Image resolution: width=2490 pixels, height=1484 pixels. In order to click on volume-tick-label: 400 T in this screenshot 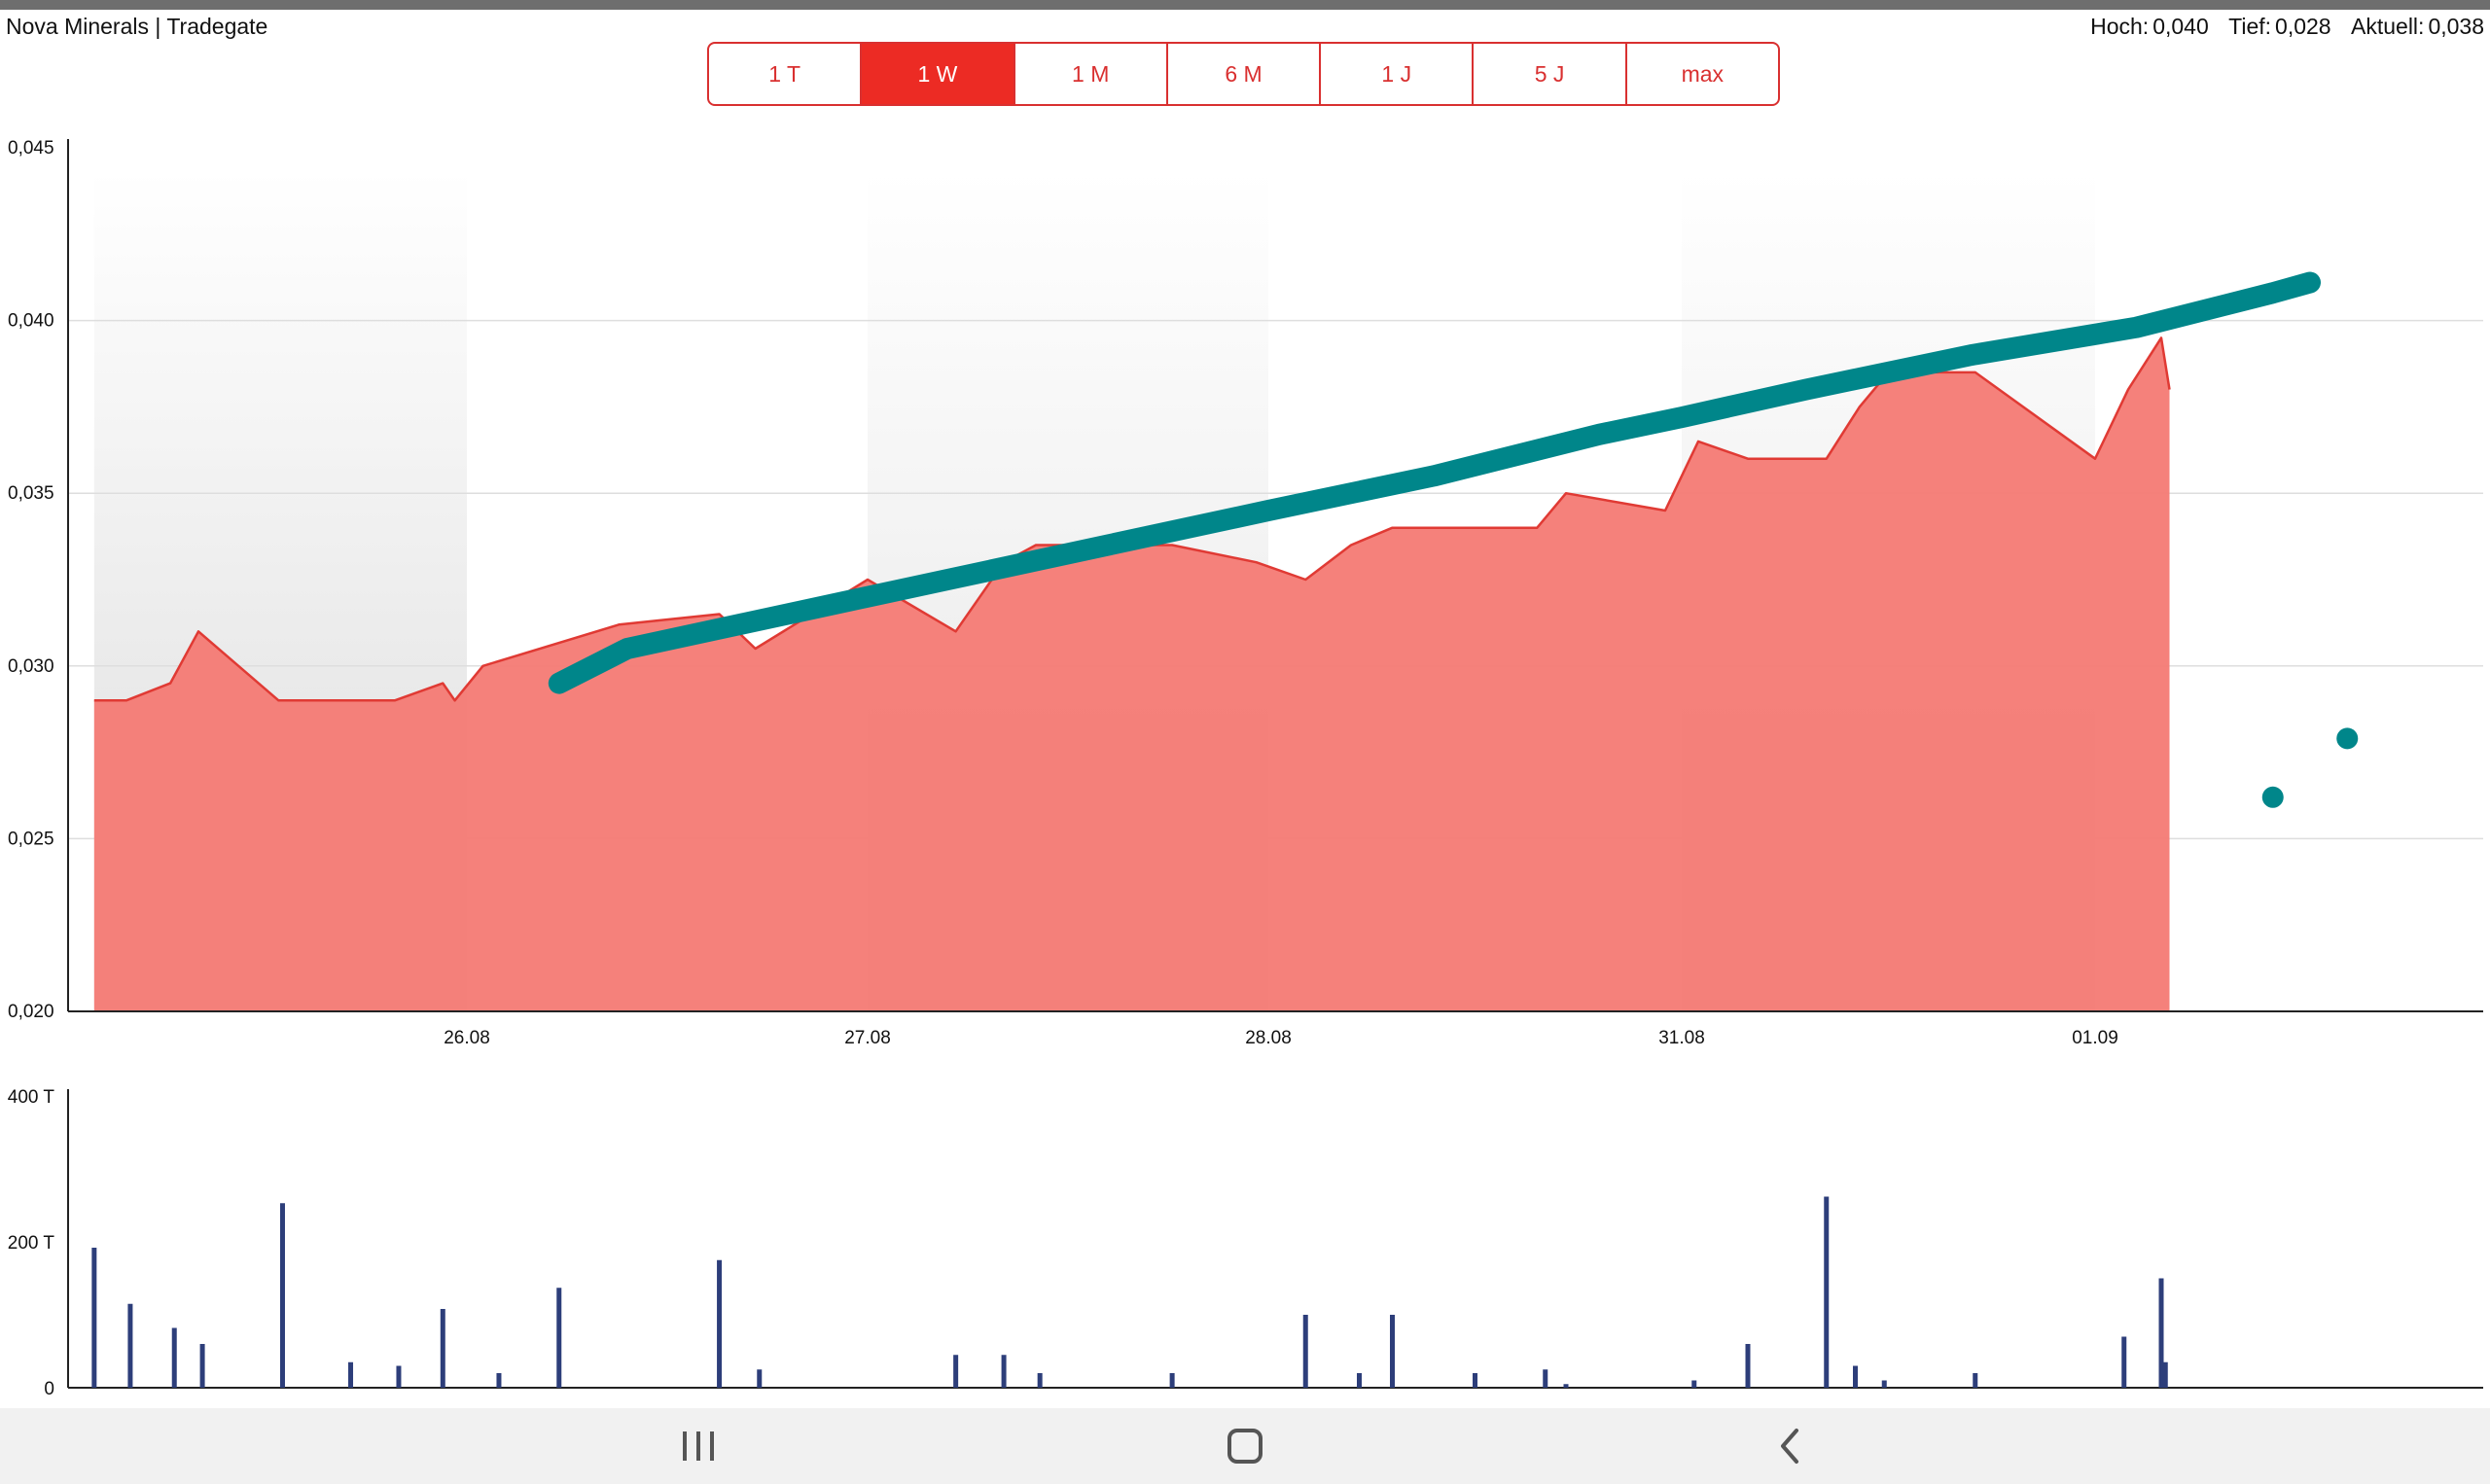, I will do `click(31, 1098)`.